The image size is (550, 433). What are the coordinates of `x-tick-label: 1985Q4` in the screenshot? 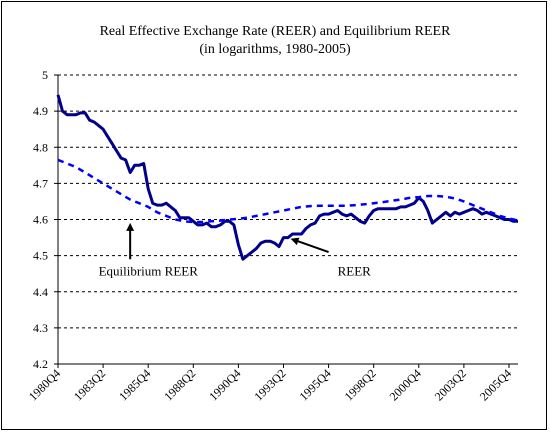 It's located at (134, 384).